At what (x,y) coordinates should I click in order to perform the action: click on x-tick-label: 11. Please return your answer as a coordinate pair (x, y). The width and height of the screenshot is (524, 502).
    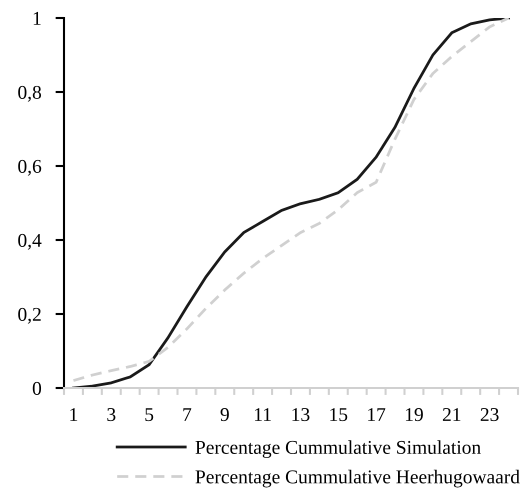
    Looking at the image, I should click on (262, 414).